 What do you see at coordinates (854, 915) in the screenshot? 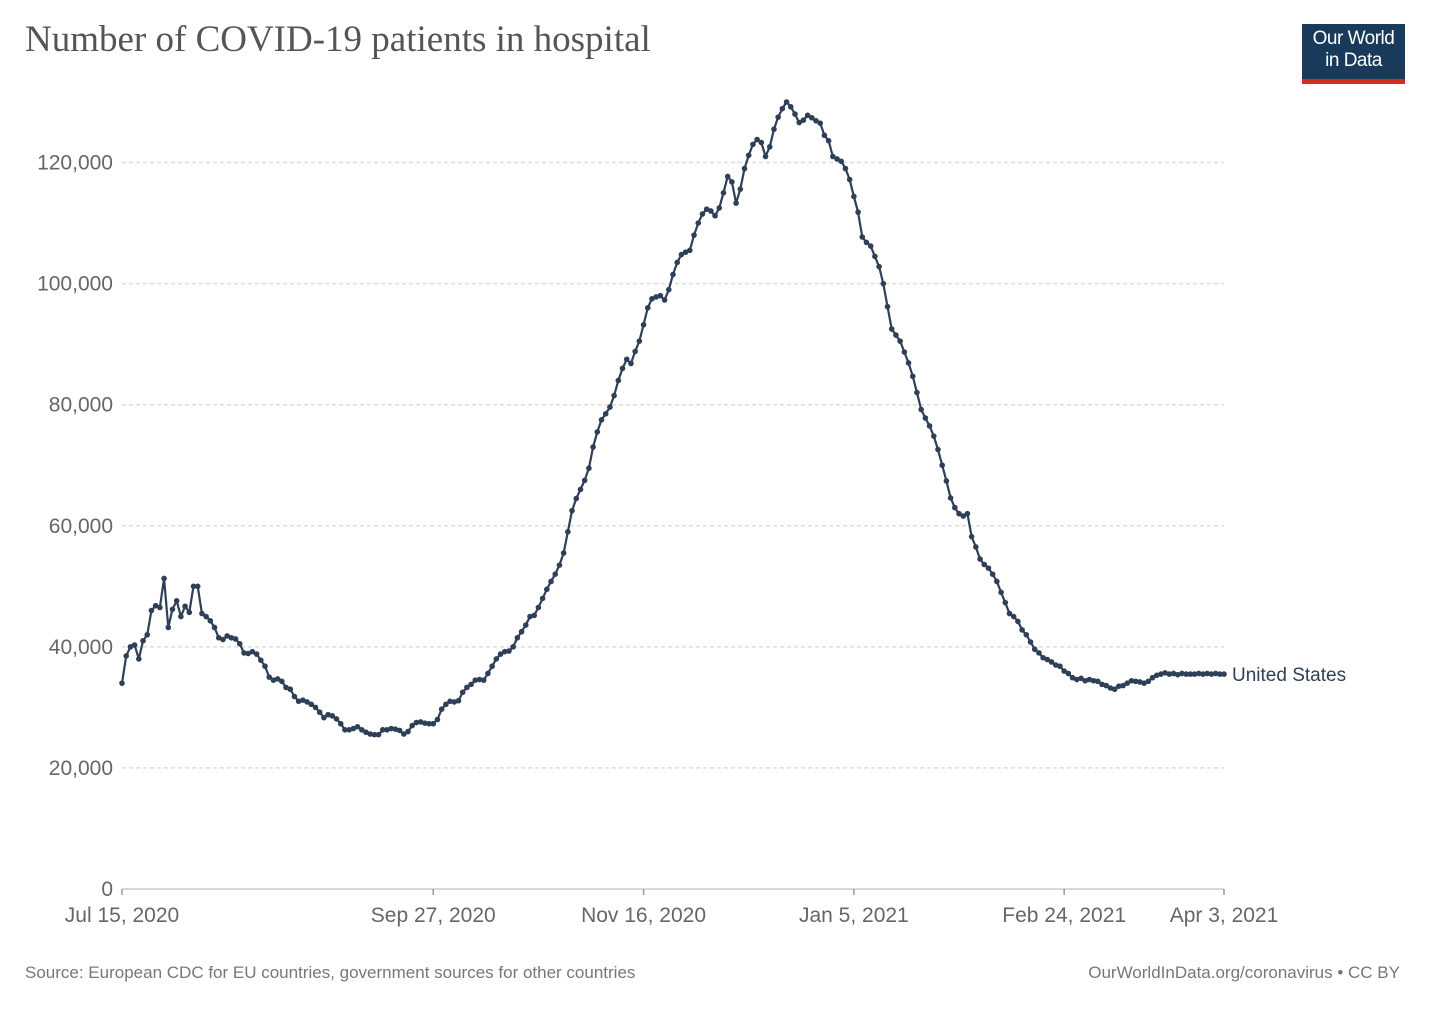
I see `x-tick-label: Jan 5, 2021` at bounding box center [854, 915].